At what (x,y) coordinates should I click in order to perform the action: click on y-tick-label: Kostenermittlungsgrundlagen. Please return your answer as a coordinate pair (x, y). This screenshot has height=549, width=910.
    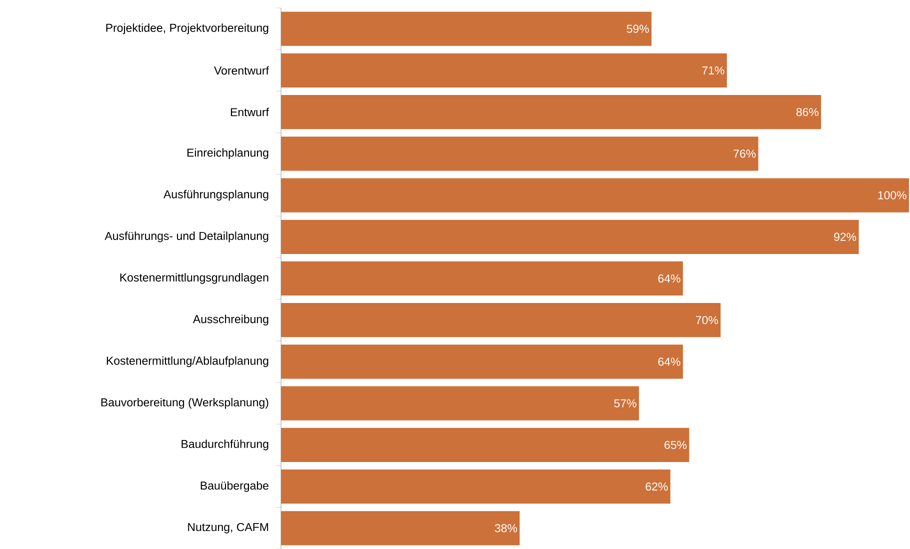
    Looking at the image, I should click on (194, 278).